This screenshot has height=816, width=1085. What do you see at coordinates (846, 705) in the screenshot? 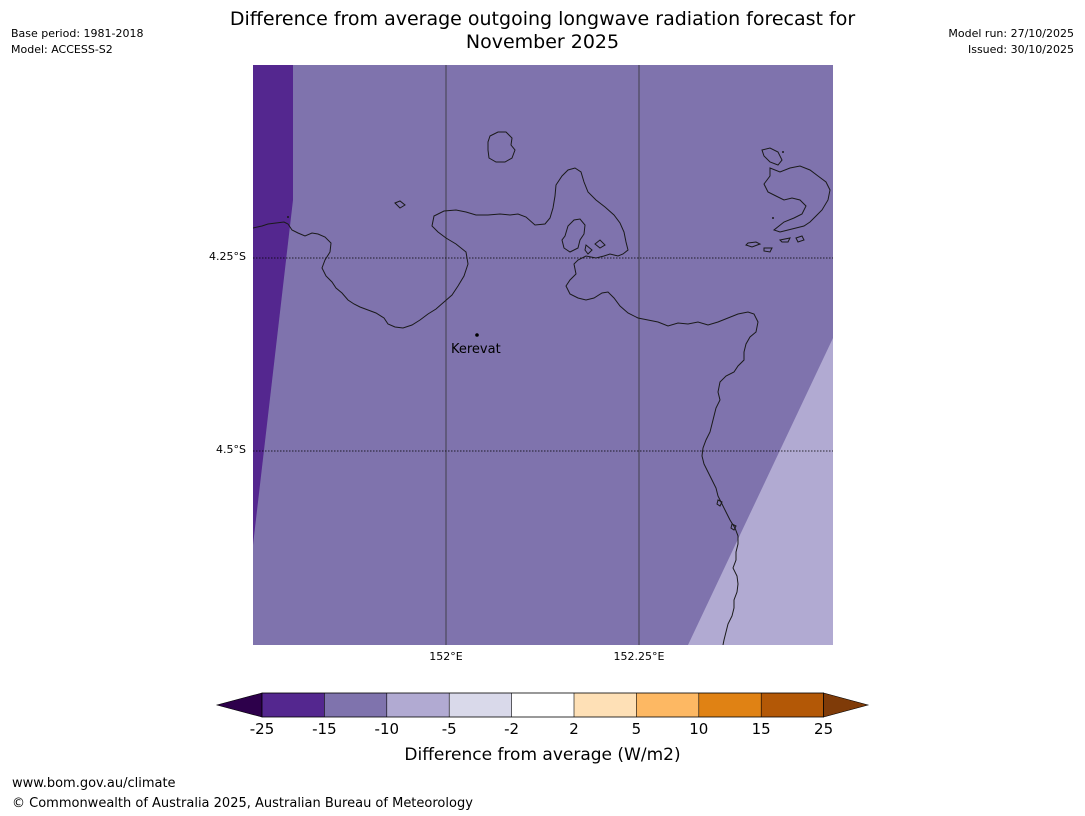
I see `colorbar-over-arrow` at bounding box center [846, 705].